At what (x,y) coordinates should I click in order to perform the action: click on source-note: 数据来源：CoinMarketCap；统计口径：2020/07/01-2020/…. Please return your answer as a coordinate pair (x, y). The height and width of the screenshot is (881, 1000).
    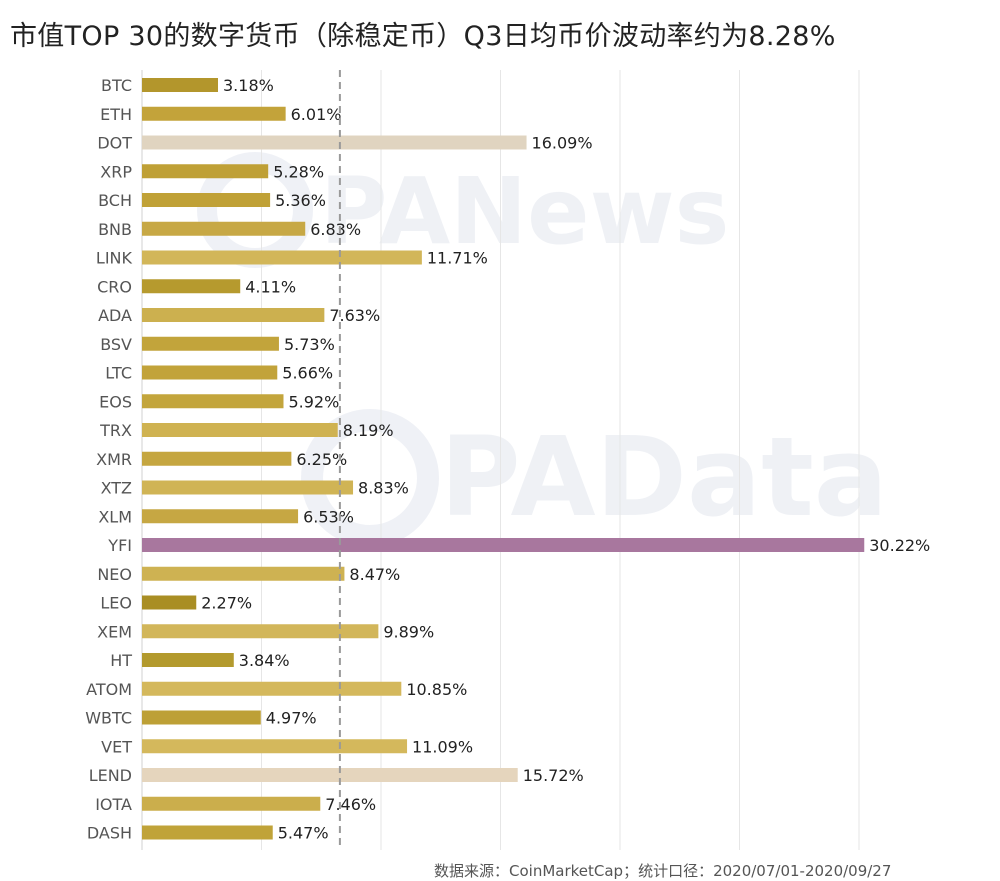
    Looking at the image, I should click on (663, 871).